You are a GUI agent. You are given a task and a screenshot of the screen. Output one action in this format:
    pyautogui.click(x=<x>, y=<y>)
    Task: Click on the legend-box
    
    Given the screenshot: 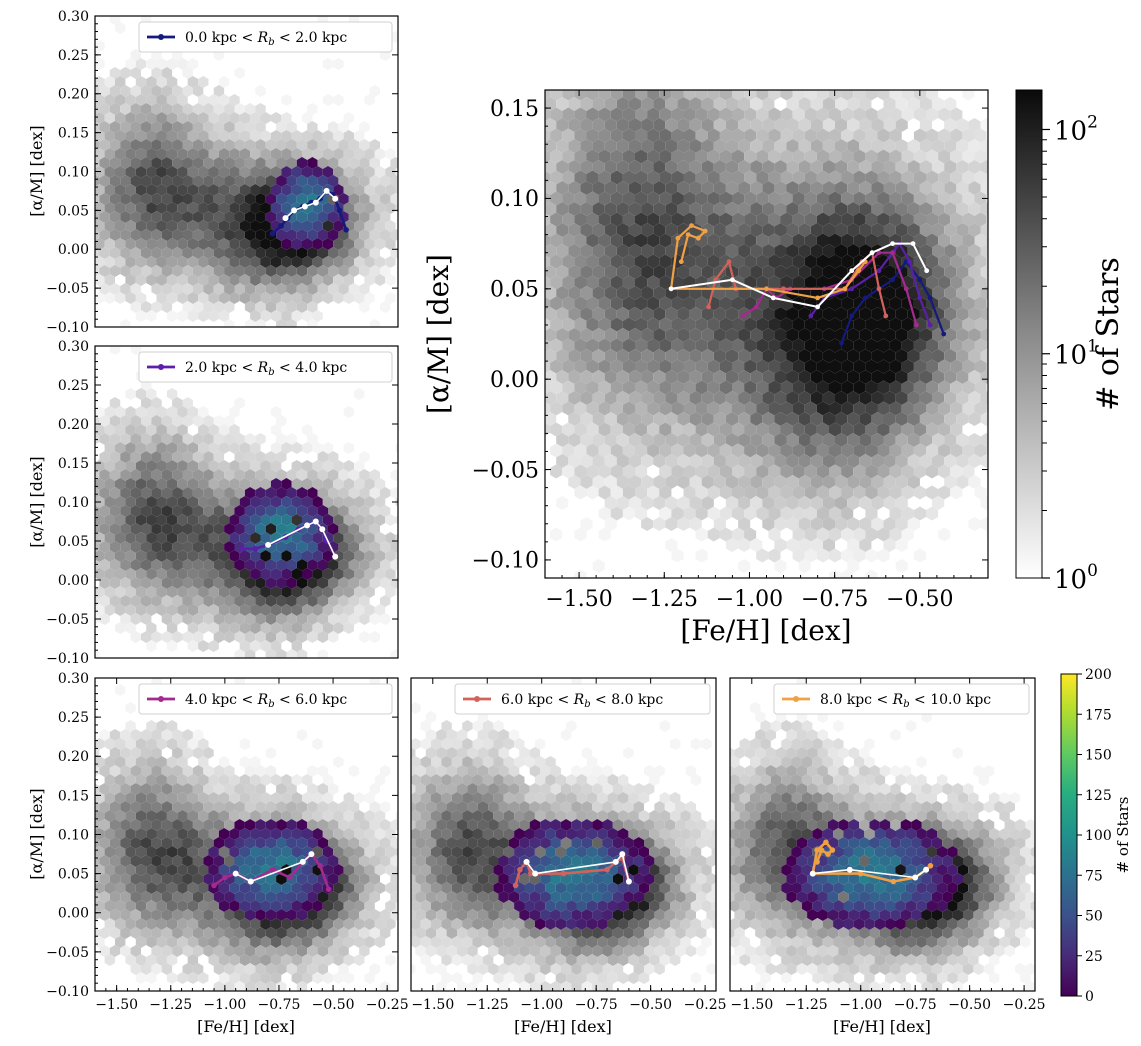 What is the action you would take?
    pyautogui.click(x=265, y=699)
    